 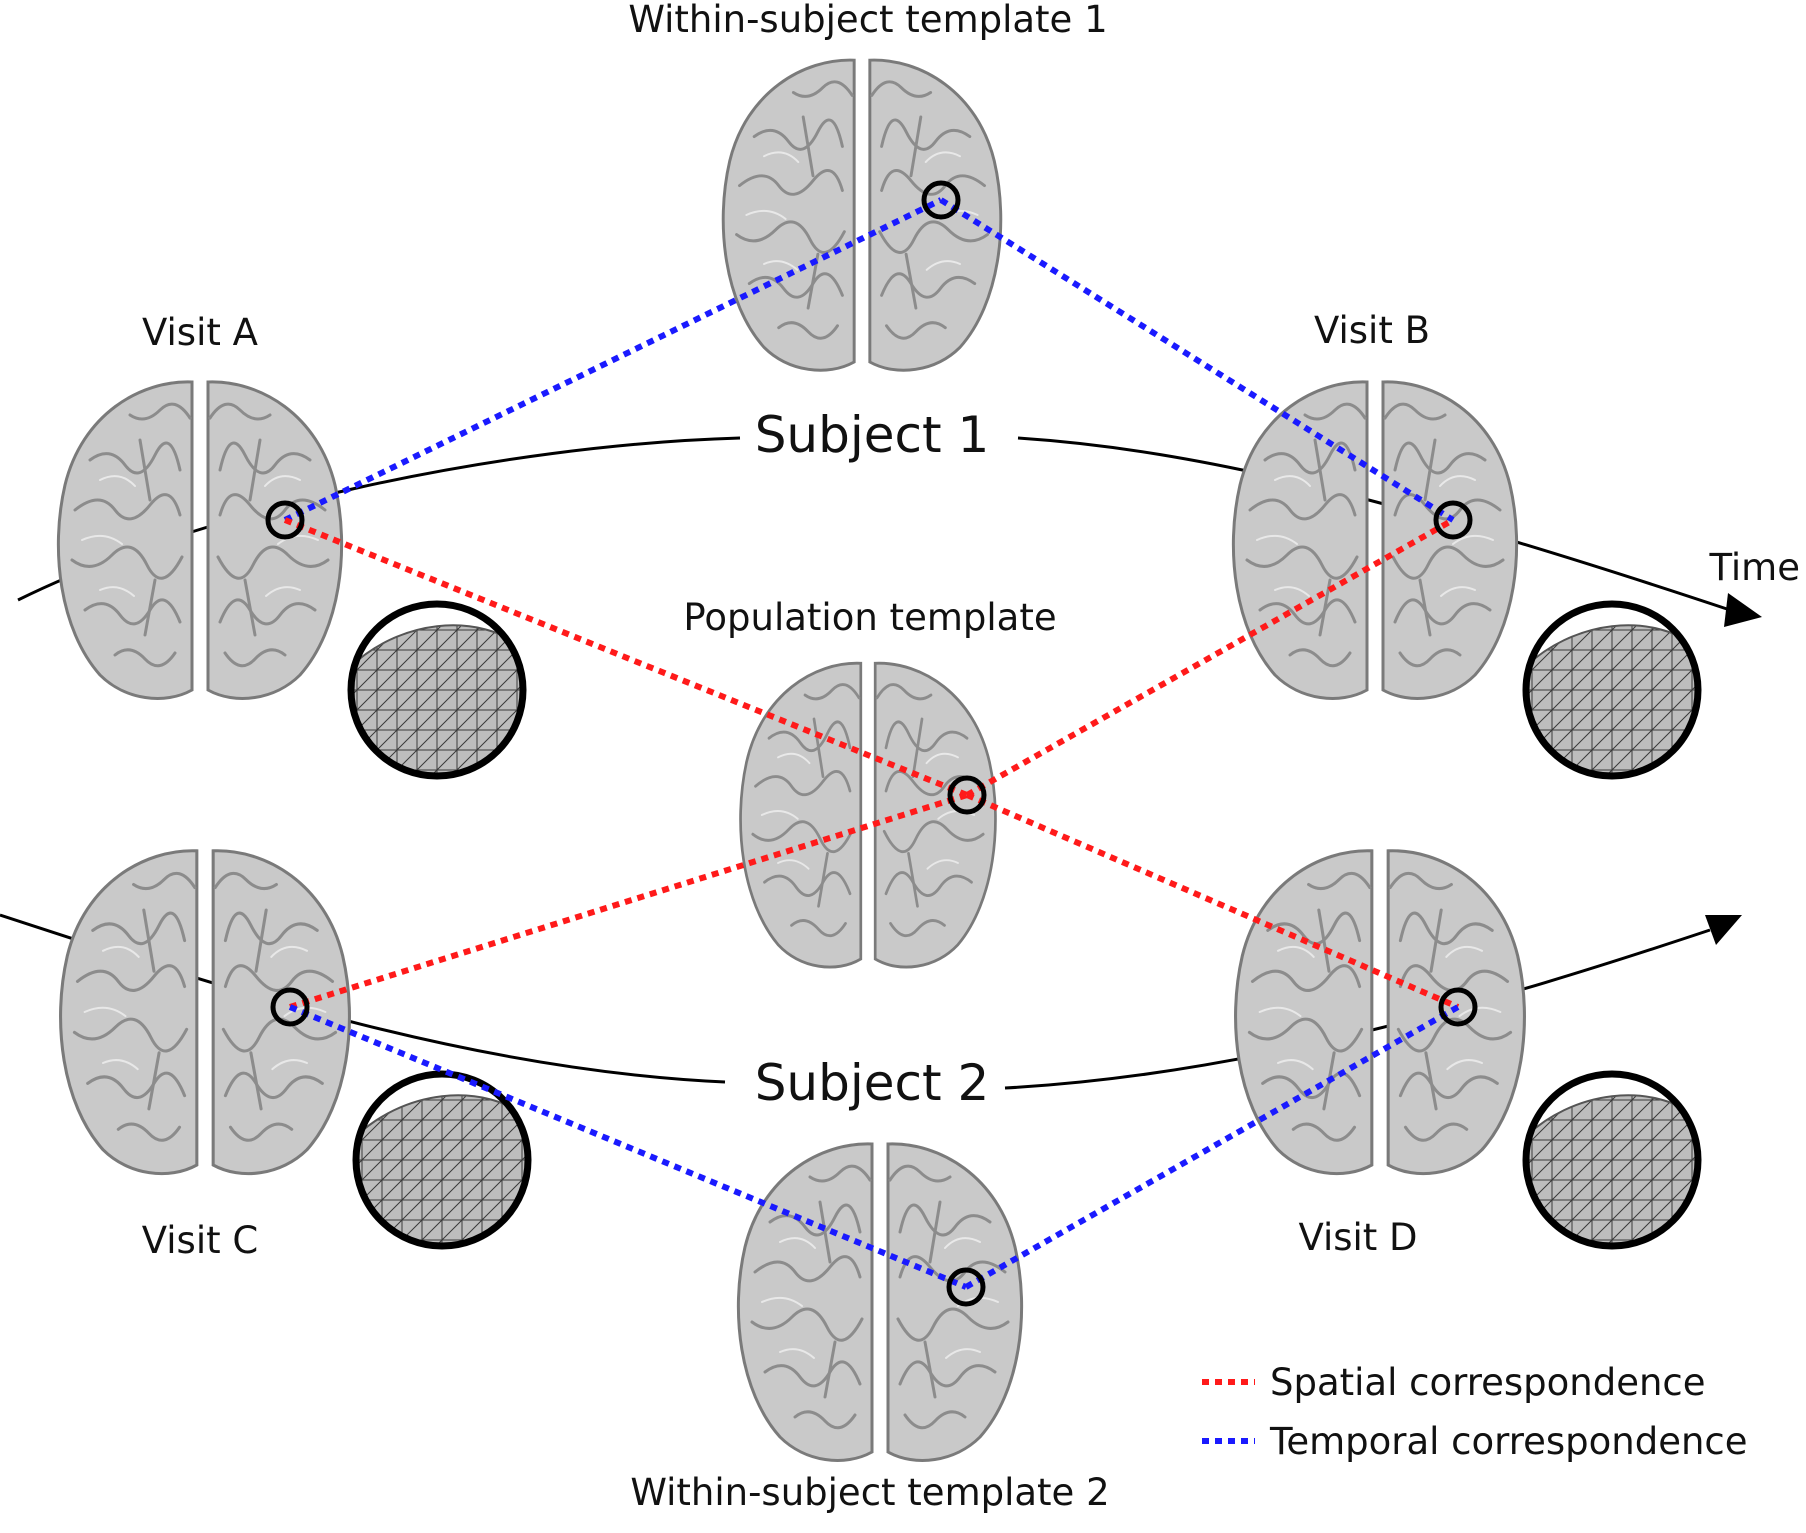 I want to click on brain-icon-visit-d, so click(x=1380, y=1012).